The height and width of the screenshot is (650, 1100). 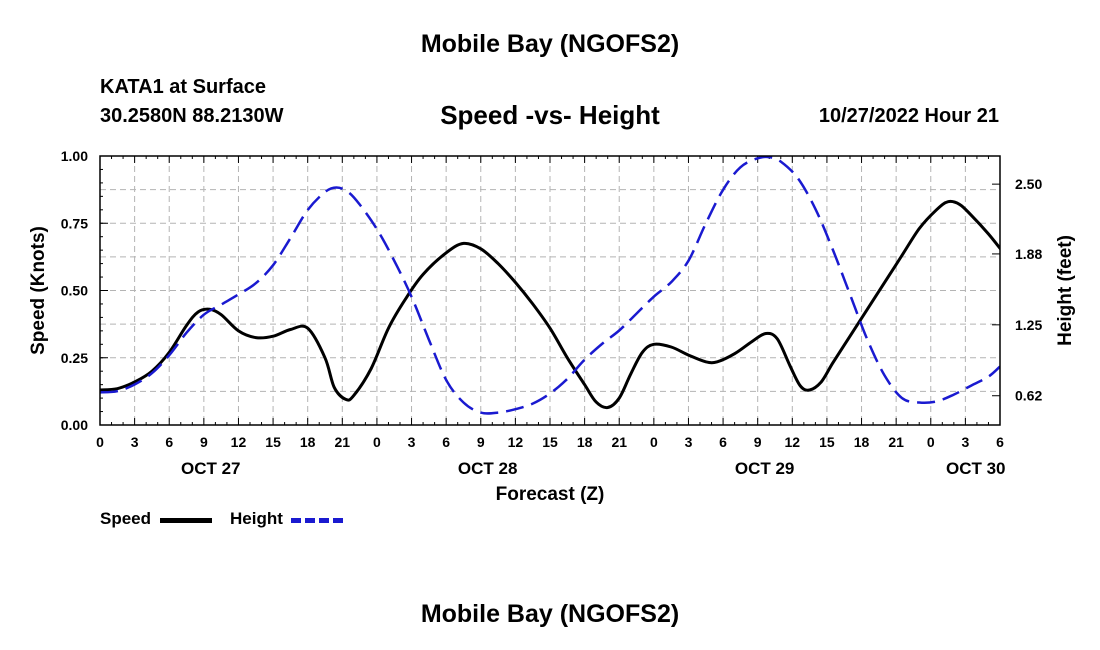 I want to click on y-tick-label: 0.00, so click(x=74, y=425).